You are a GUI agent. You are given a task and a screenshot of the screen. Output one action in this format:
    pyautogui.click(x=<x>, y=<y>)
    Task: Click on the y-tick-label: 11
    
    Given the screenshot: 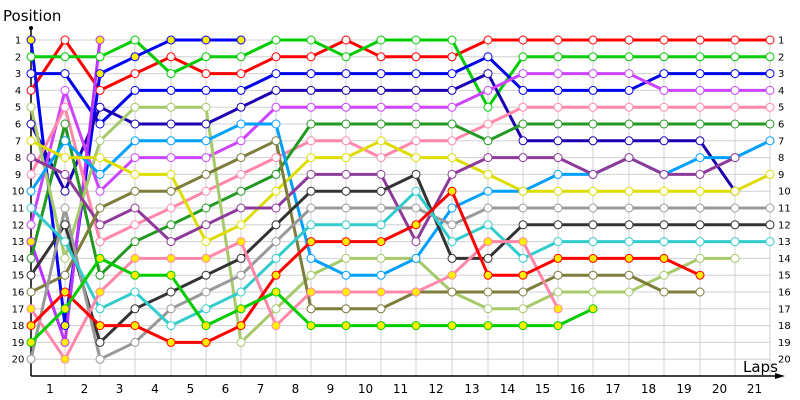 What is the action you would take?
    pyautogui.click(x=784, y=209)
    